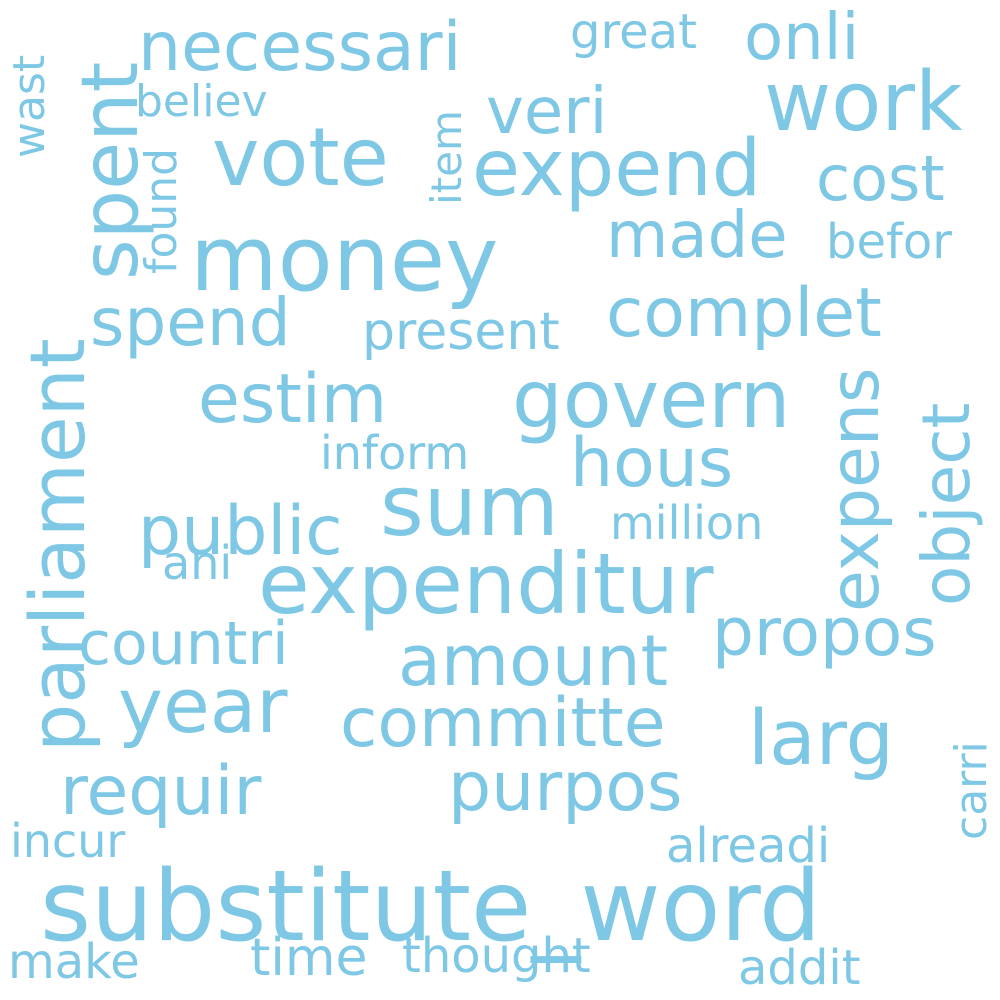 Image resolution: width=1000 pixels, height=1000 pixels. I want to click on word-befor: befor, so click(889, 242).